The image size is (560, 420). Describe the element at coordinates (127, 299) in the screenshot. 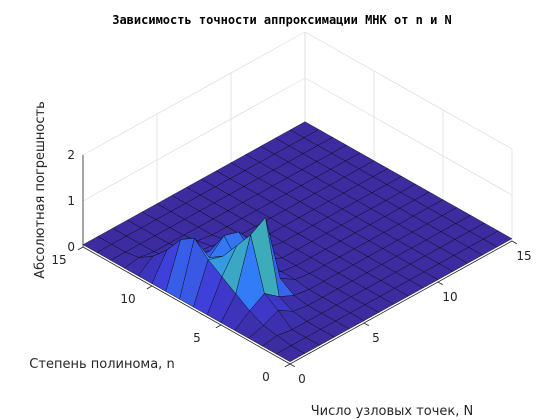

I see `y-tick-label: 10` at that location.